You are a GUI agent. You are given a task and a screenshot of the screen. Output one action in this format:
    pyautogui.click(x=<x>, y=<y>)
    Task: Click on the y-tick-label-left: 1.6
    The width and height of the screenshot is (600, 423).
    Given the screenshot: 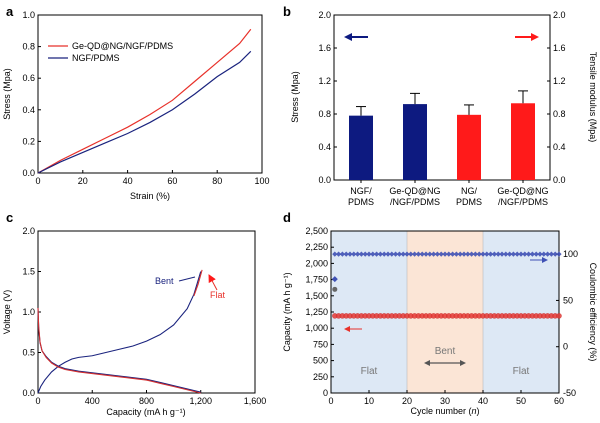 What is the action you would take?
    pyautogui.click(x=324, y=48)
    